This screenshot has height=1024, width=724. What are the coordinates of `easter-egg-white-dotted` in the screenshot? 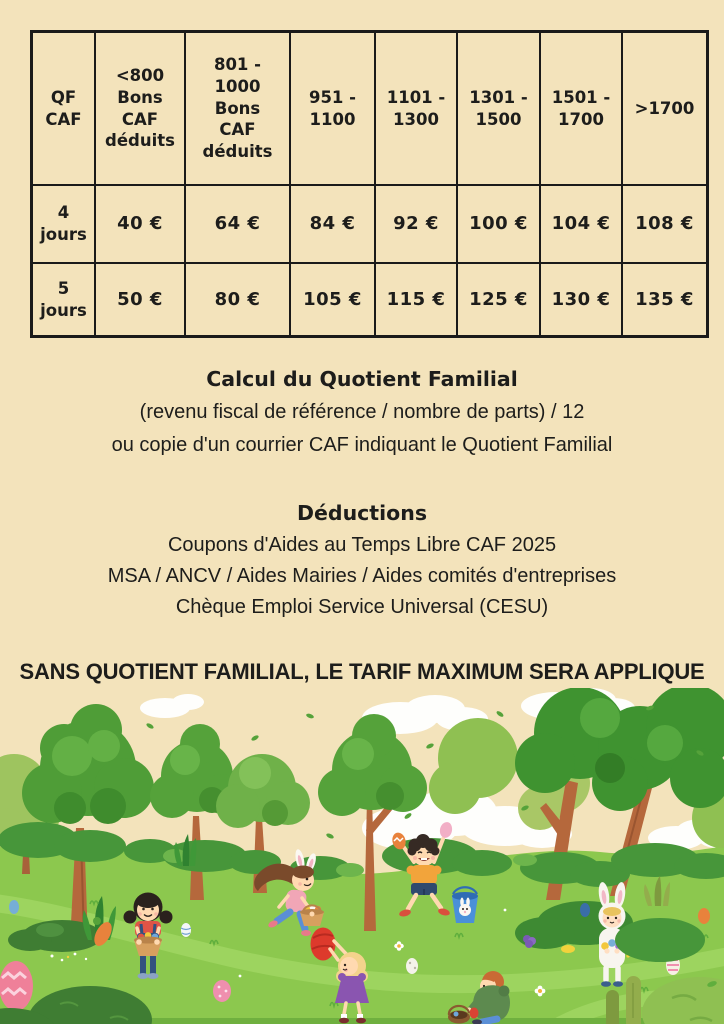 It's located at (412, 966).